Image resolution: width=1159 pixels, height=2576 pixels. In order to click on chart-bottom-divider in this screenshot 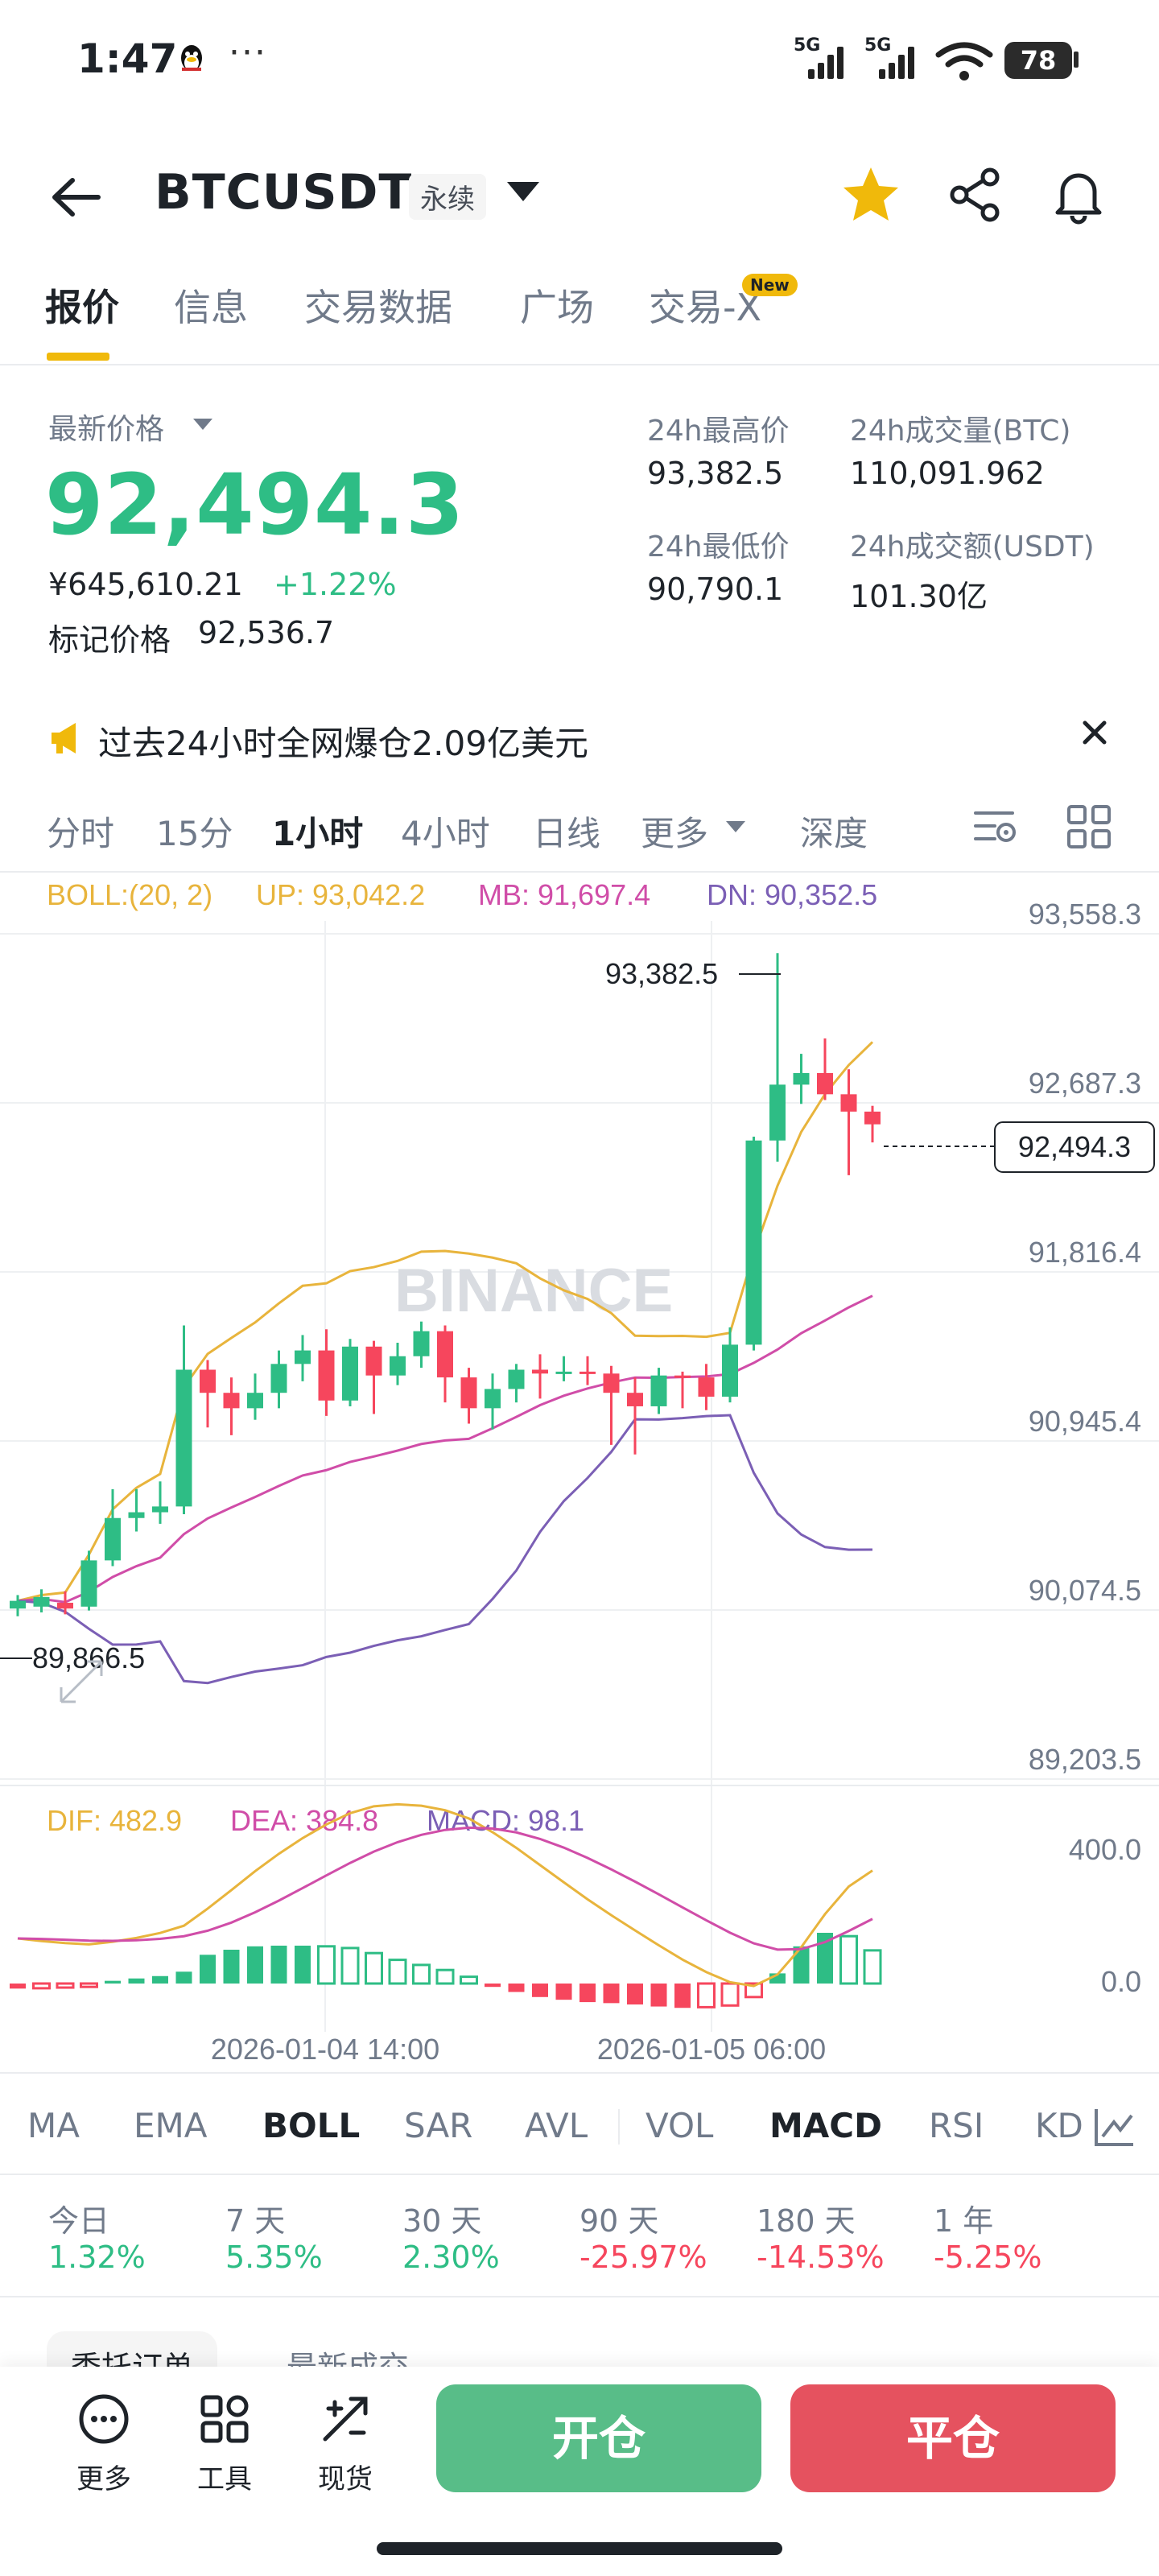, I will do `click(579, 2073)`.